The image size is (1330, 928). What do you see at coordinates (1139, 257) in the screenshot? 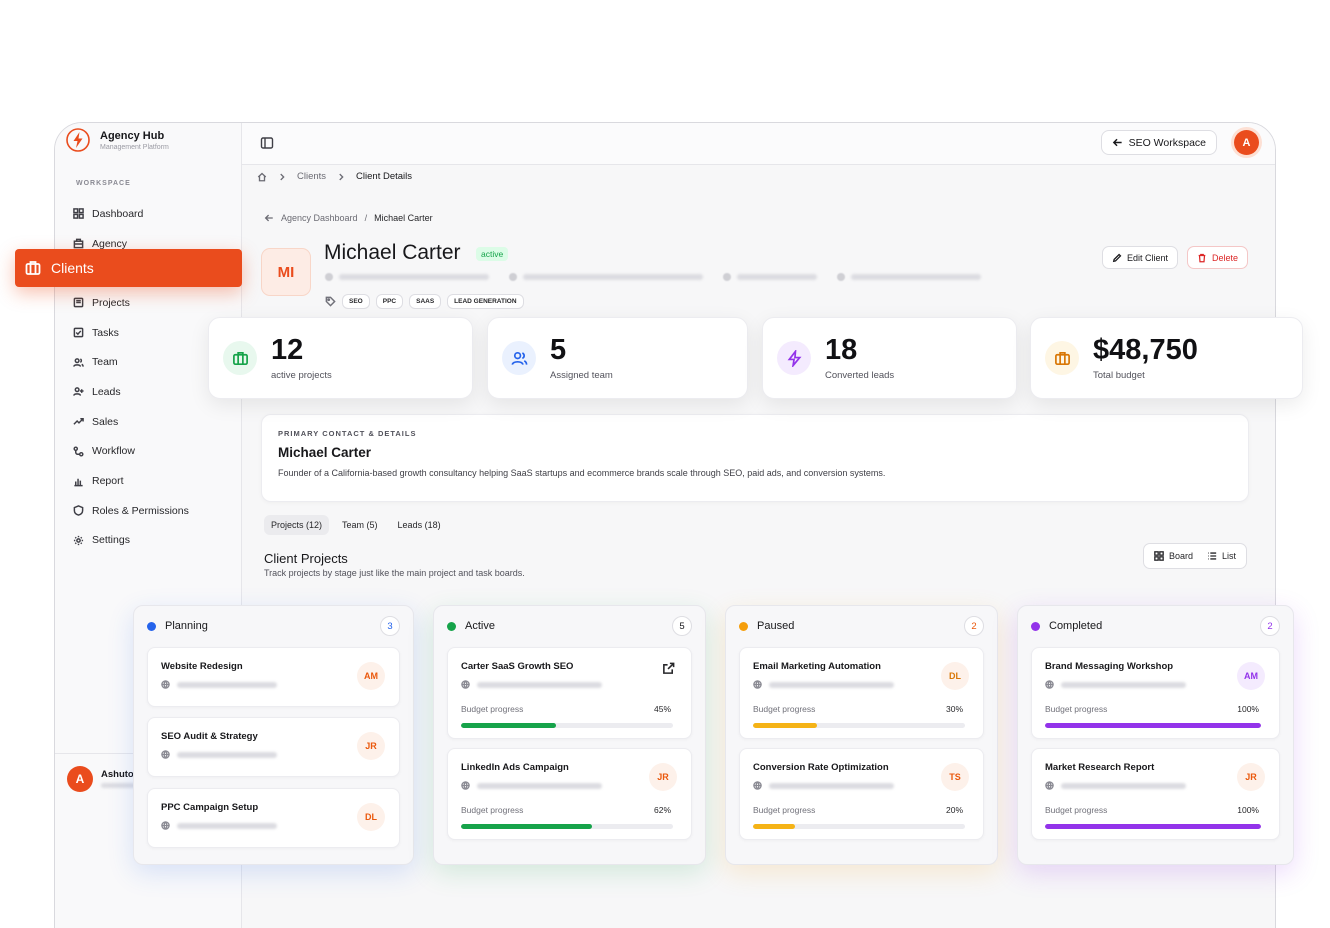
I see `edit-client-button: Edit Client` at bounding box center [1139, 257].